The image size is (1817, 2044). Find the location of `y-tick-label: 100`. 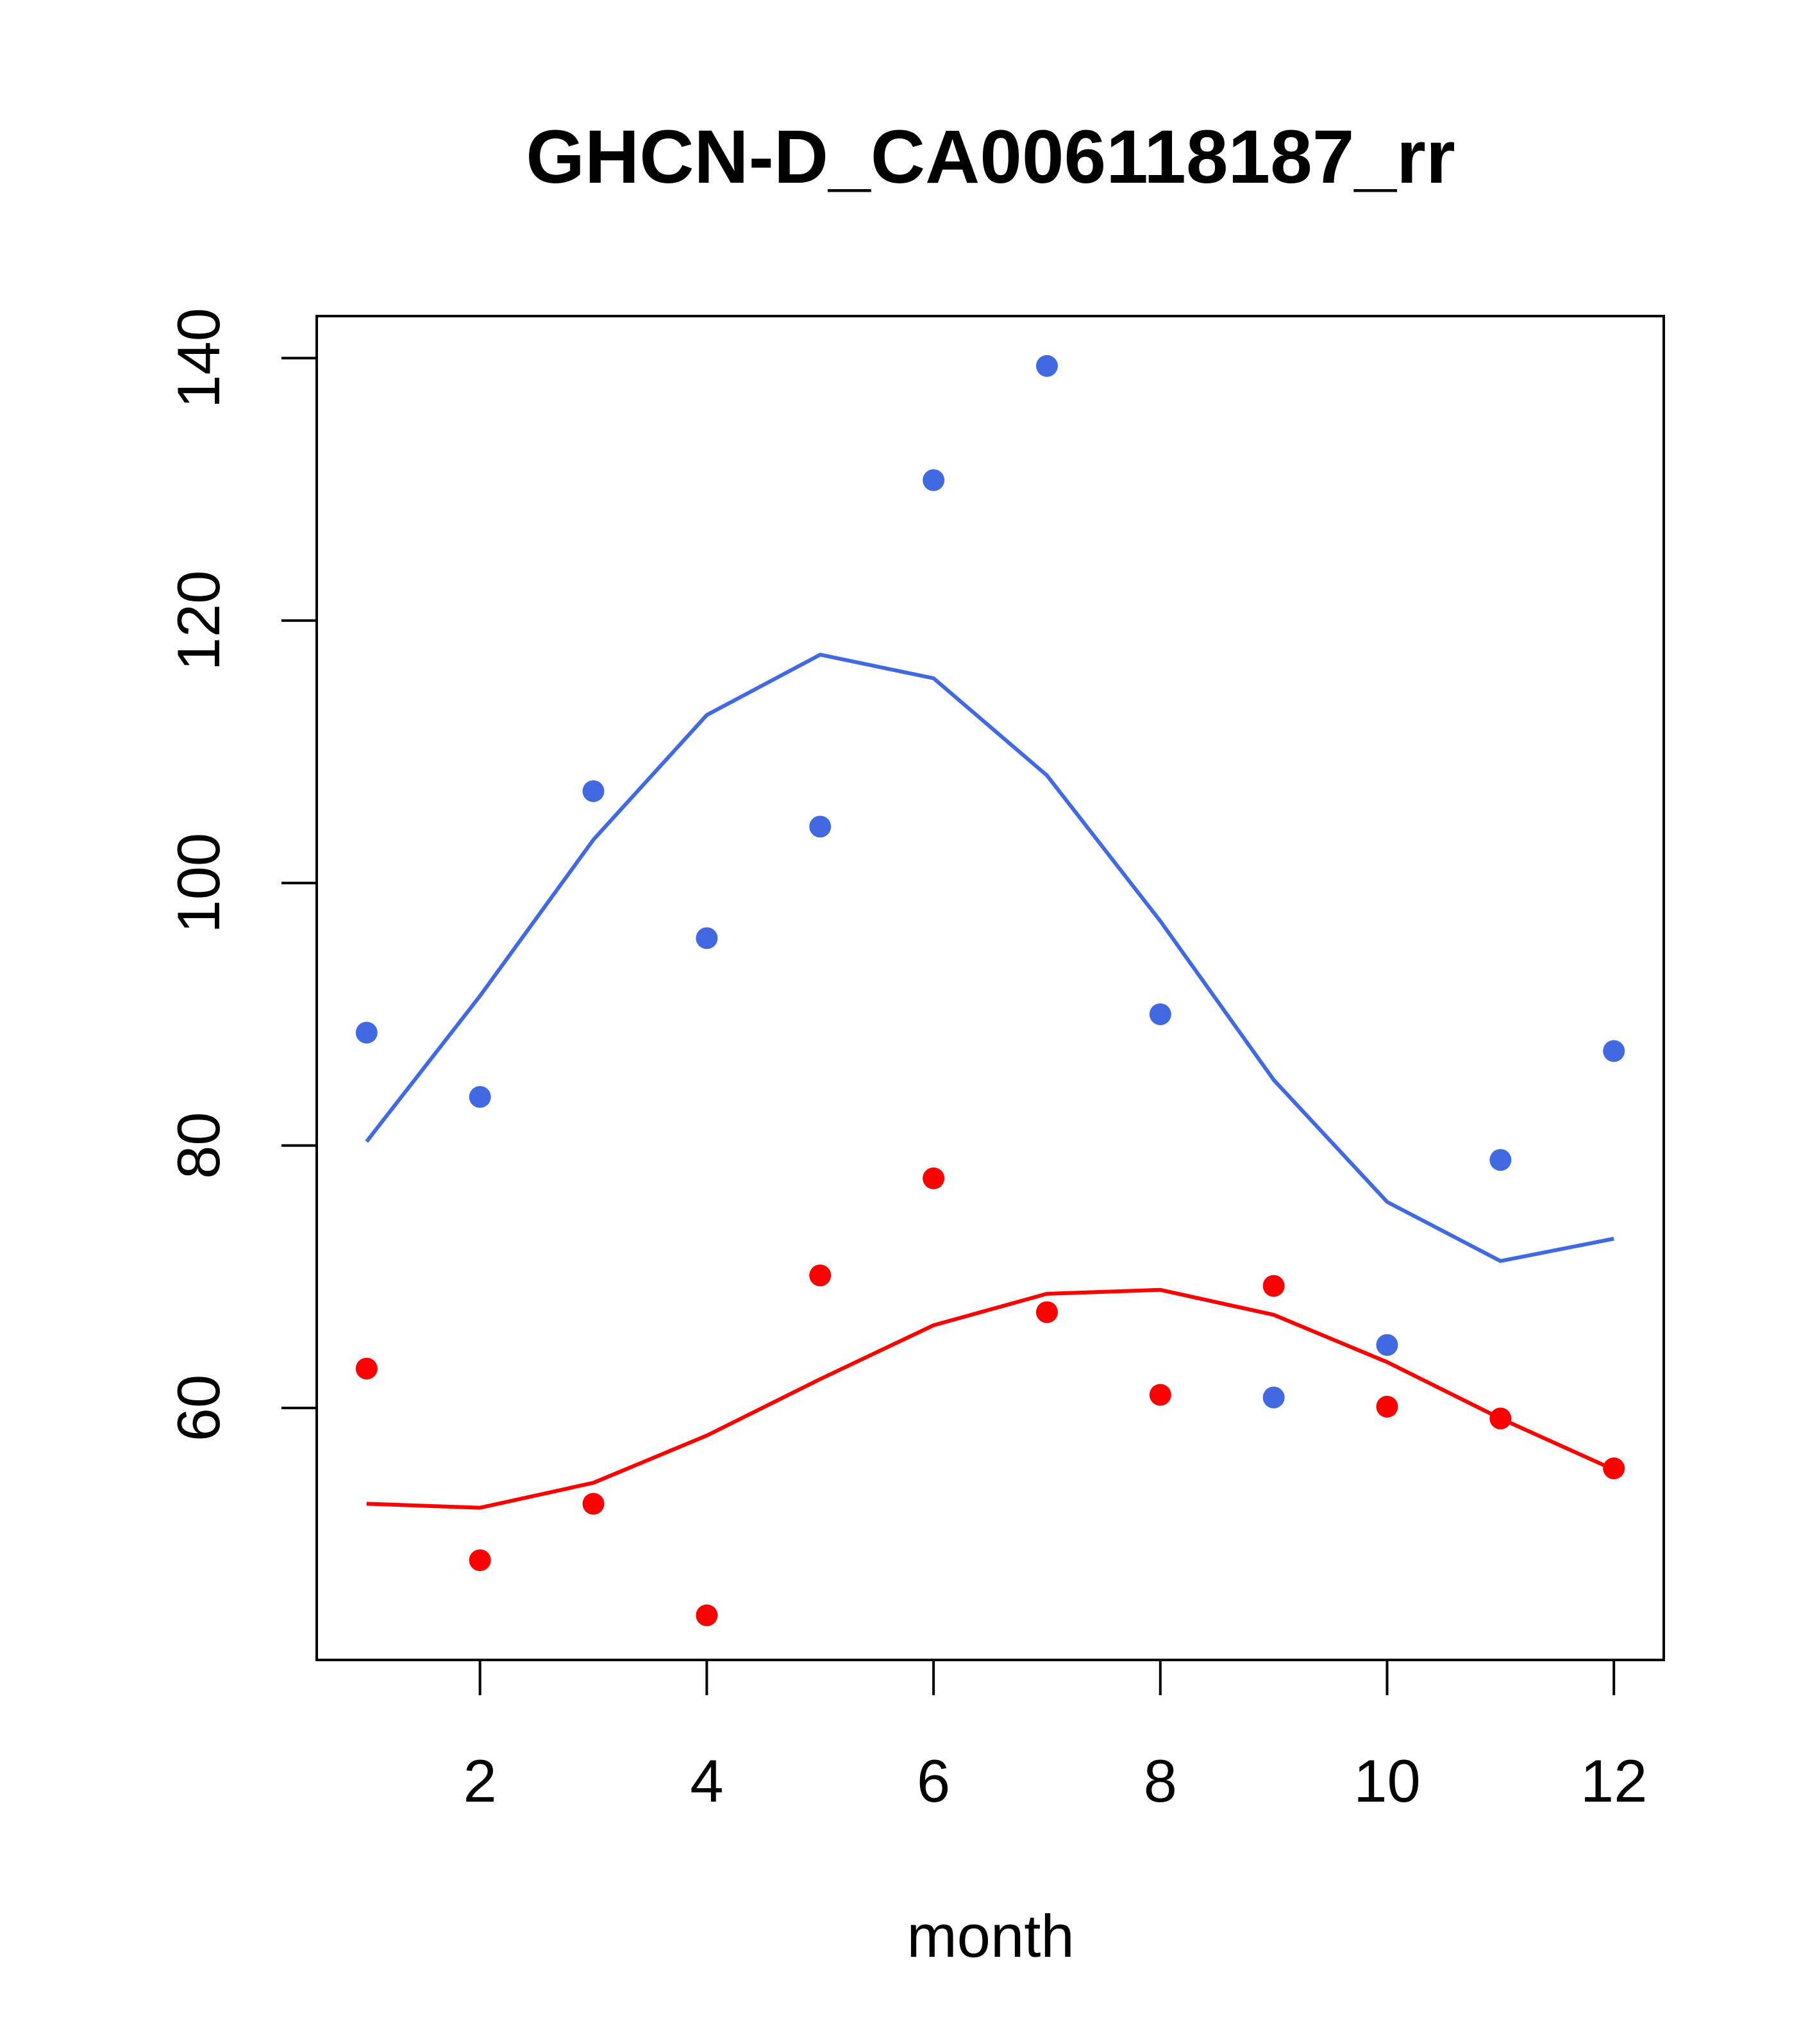

y-tick-label: 100 is located at coordinates (198, 883).